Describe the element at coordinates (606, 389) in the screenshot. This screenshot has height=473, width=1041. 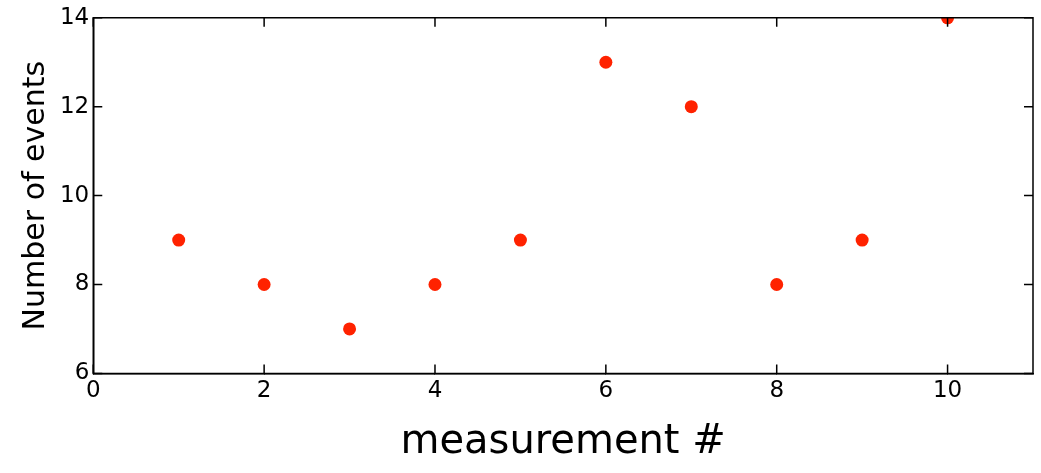
I see `x-tick-label: 6` at that location.